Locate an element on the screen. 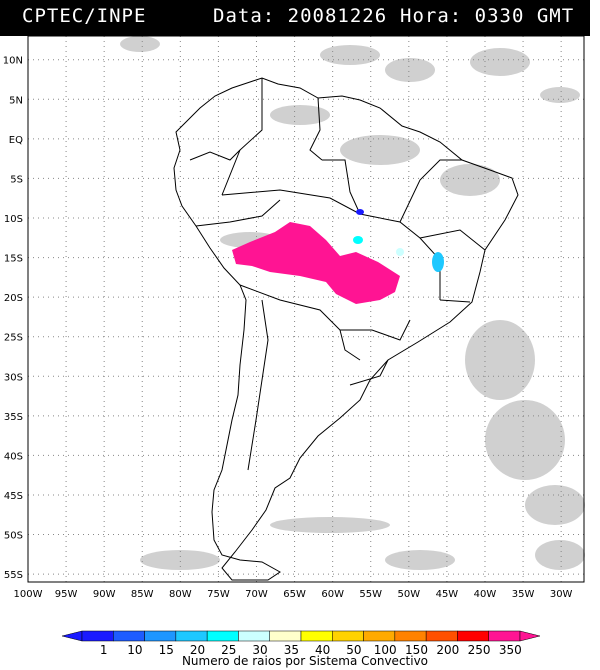  legend-value-label: 150 is located at coordinates (416, 650).